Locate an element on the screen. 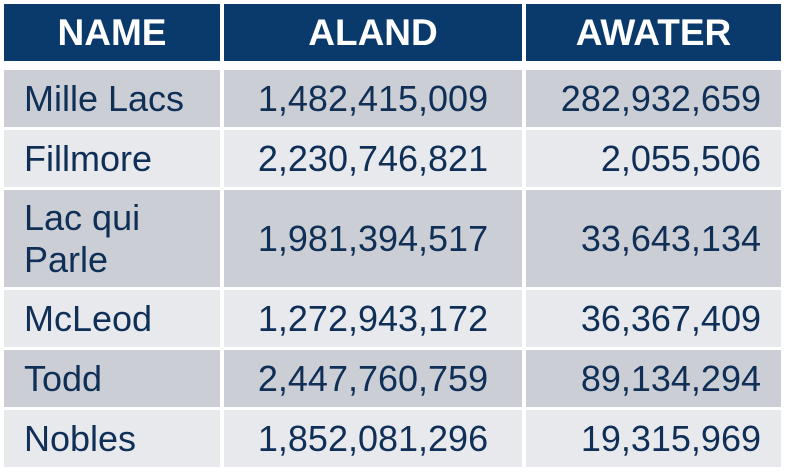 The image size is (785, 476). cell-name: Mille Lacs is located at coordinates (112, 98).